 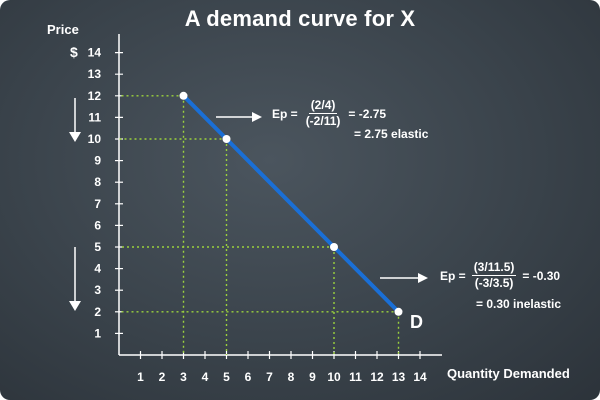 I want to click on y-axis-unit: $, so click(x=74, y=52).